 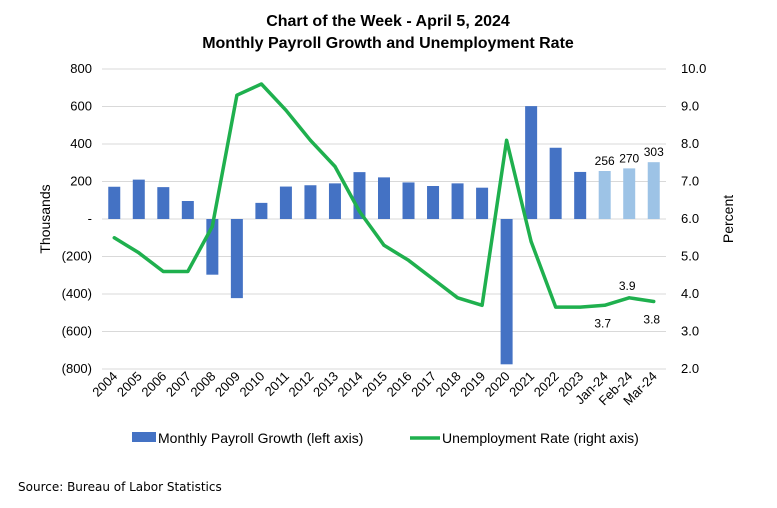 I want to click on right-tick-label: 6.0, so click(x=690, y=218).